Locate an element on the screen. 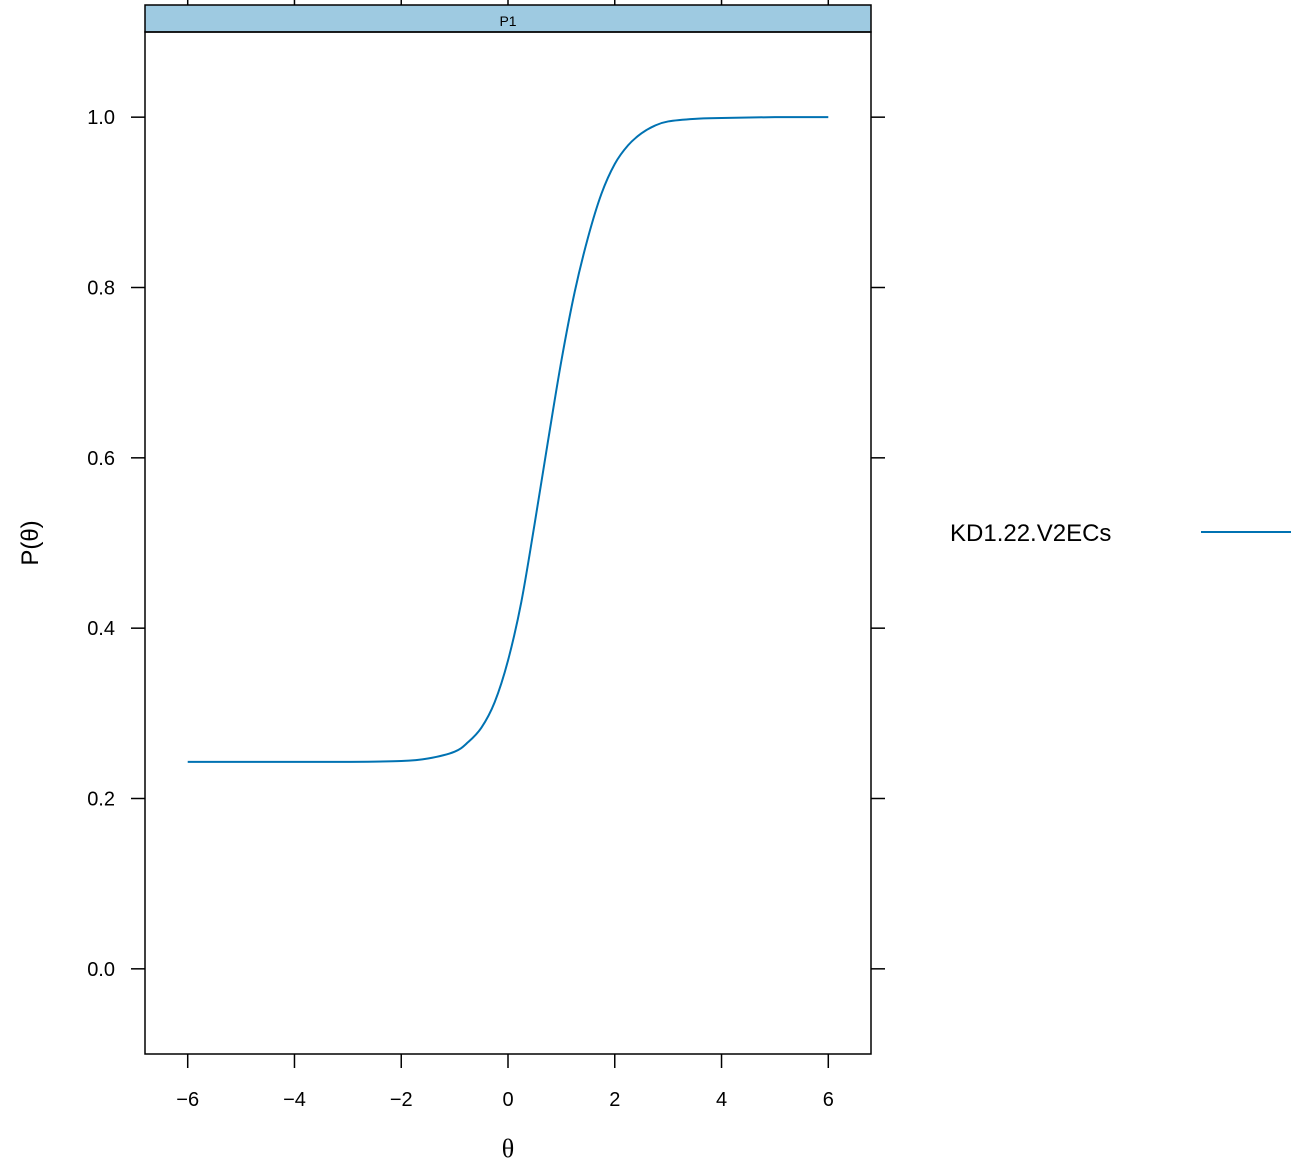 Image resolution: width=1303 pixels, height=1174 pixels. y-tick-label: 0.0 is located at coordinates (101, 970).